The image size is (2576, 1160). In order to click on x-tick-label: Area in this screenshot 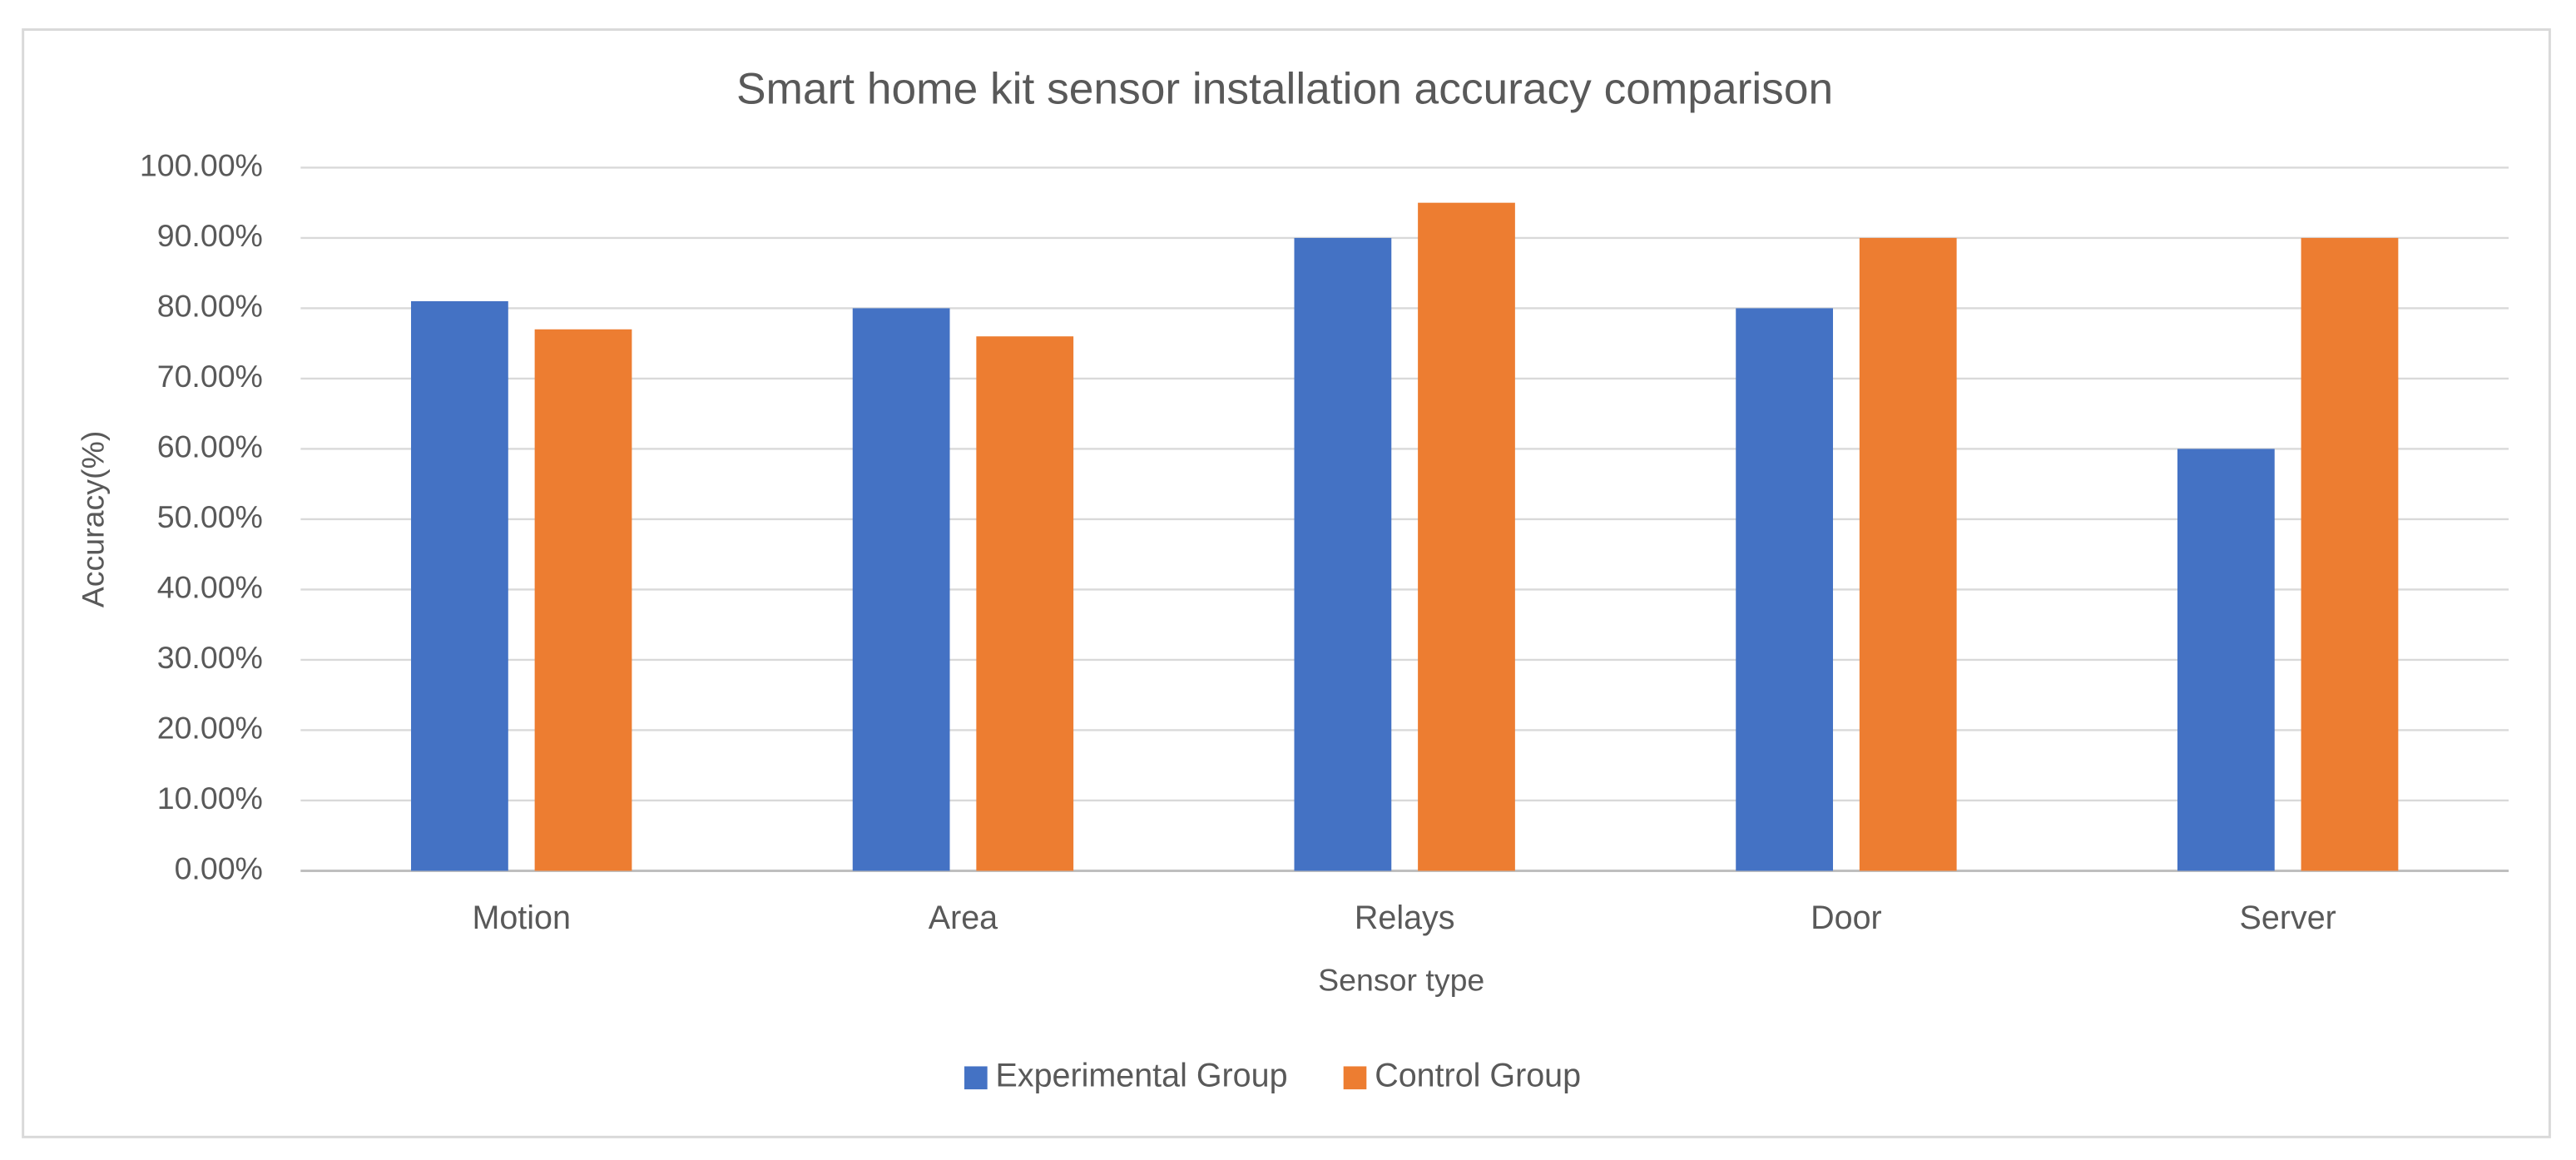, I will do `click(964, 918)`.